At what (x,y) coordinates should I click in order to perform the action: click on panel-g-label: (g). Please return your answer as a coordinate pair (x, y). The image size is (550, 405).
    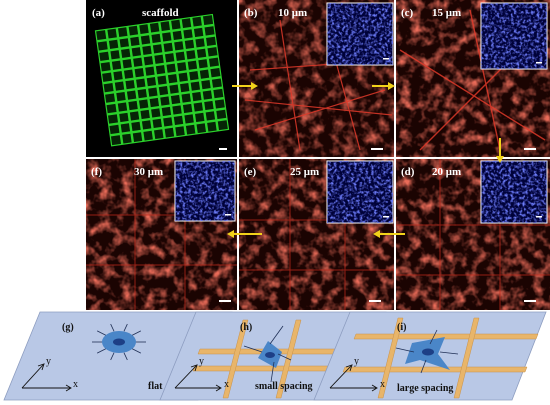
    Looking at the image, I should click on (68, 327).